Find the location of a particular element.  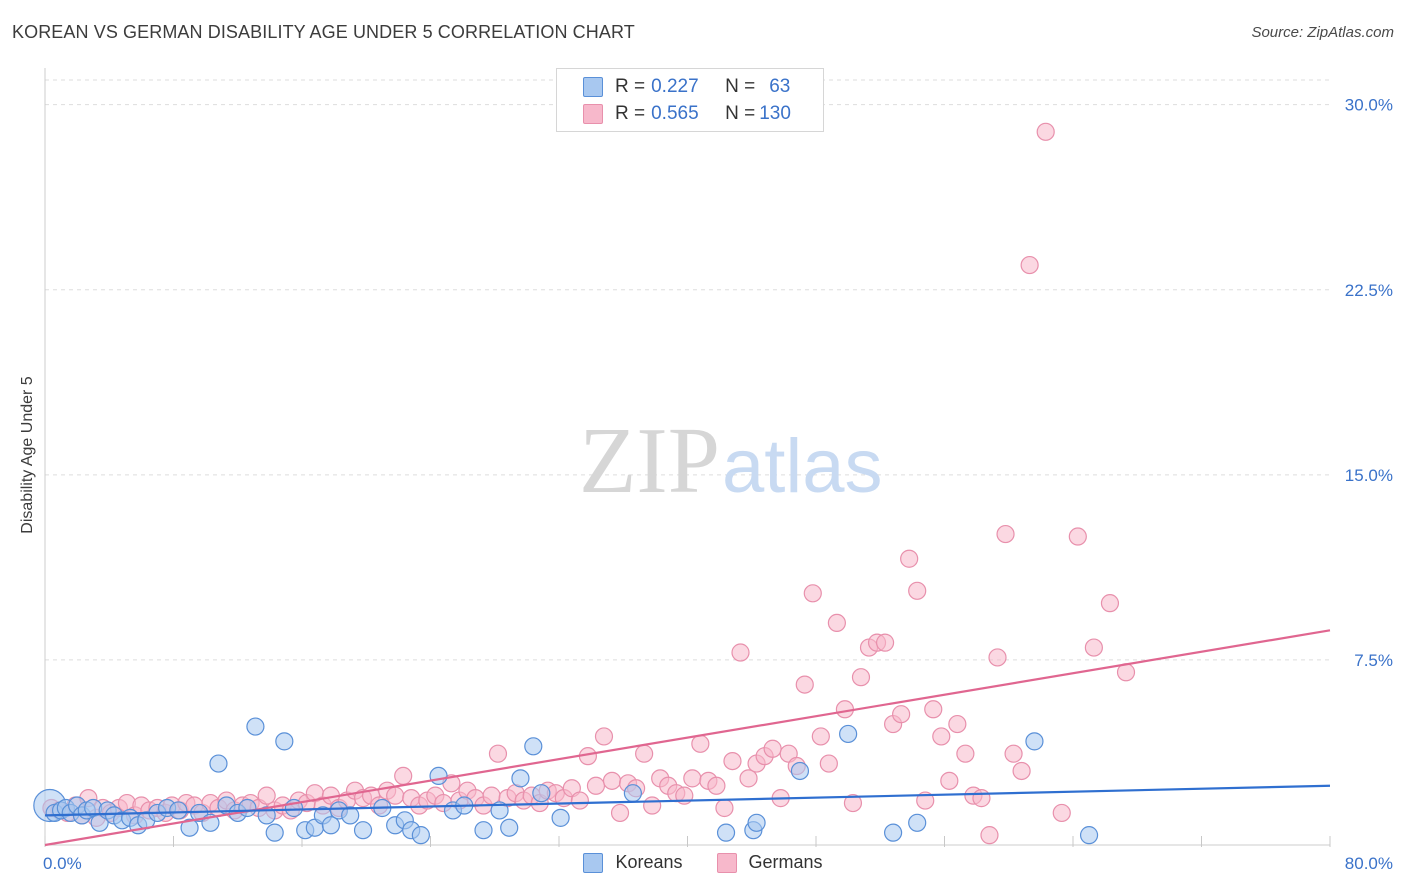

x-tick-labels: 0.0% 80.0% is located at coordinates (718, 863).